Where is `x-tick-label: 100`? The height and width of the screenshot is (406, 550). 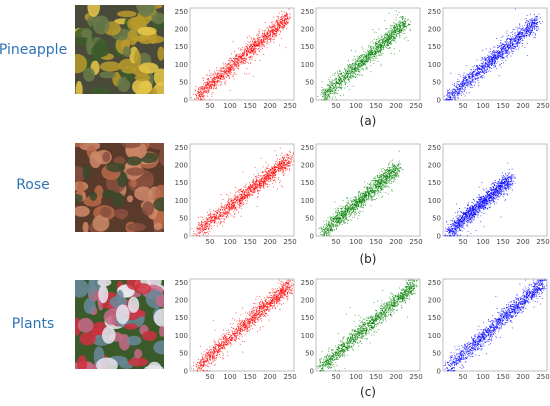
x-tick-label: 100 is located at coordinates (355, 106).